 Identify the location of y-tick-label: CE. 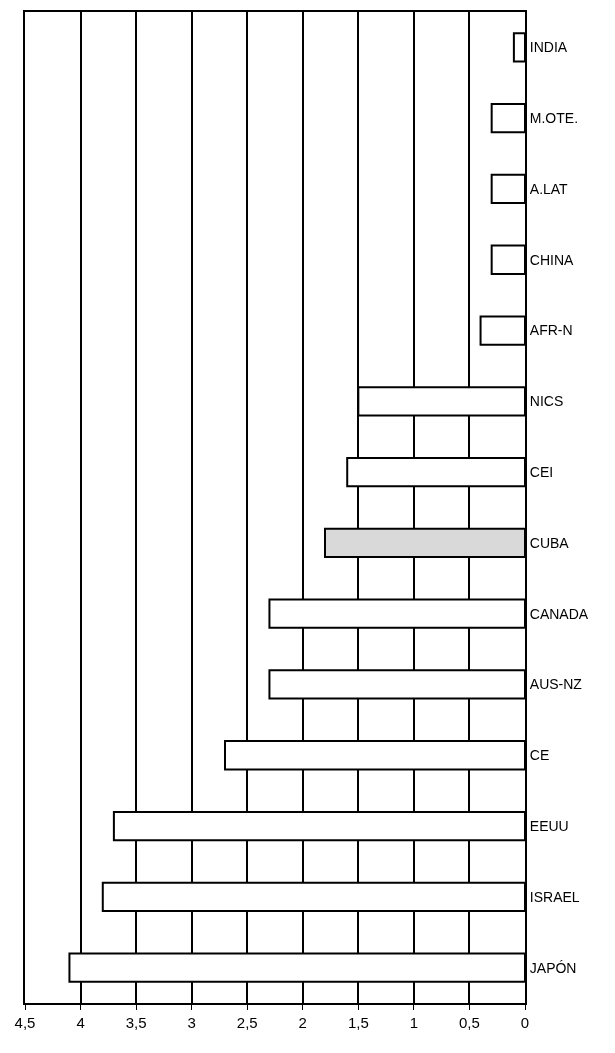
(539, 755).